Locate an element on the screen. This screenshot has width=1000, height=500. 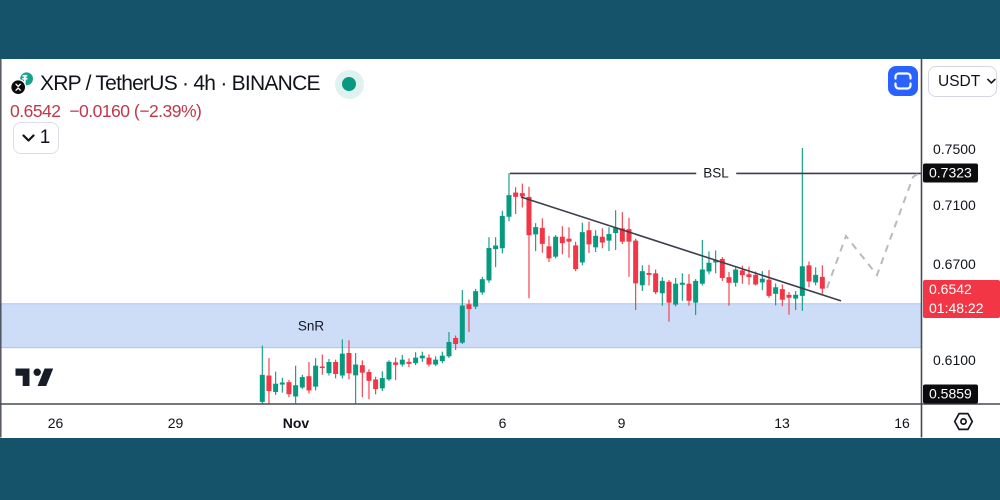
fullscreen-button is located at coordinates (903, 81).